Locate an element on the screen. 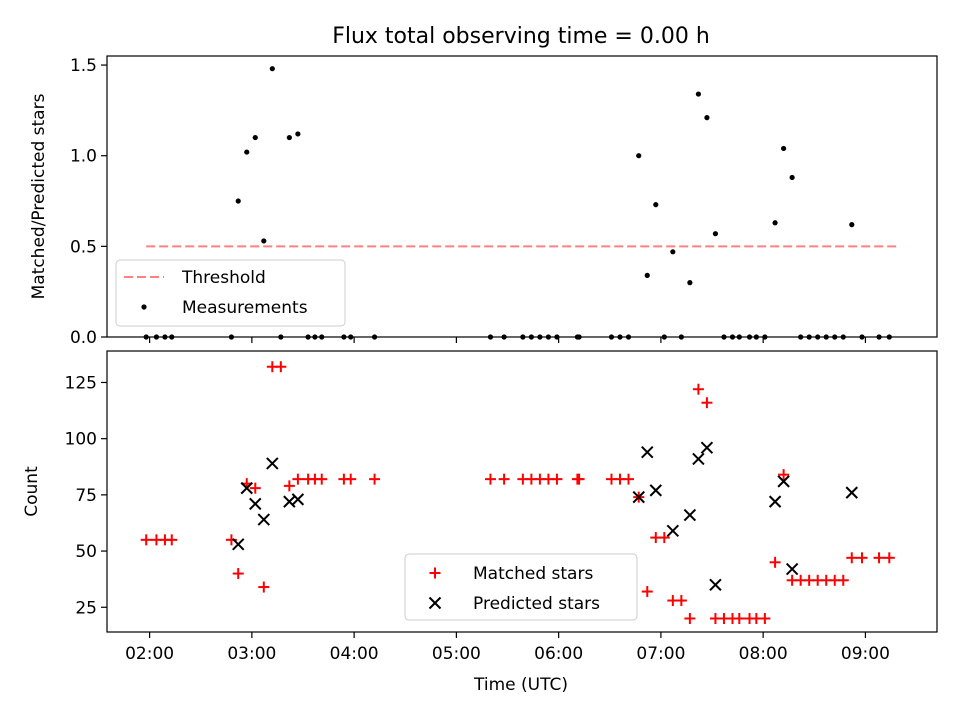 The width and height of the screenshot is (960, 720). legend-predicted-swatch is located at coordinates (435, 603).